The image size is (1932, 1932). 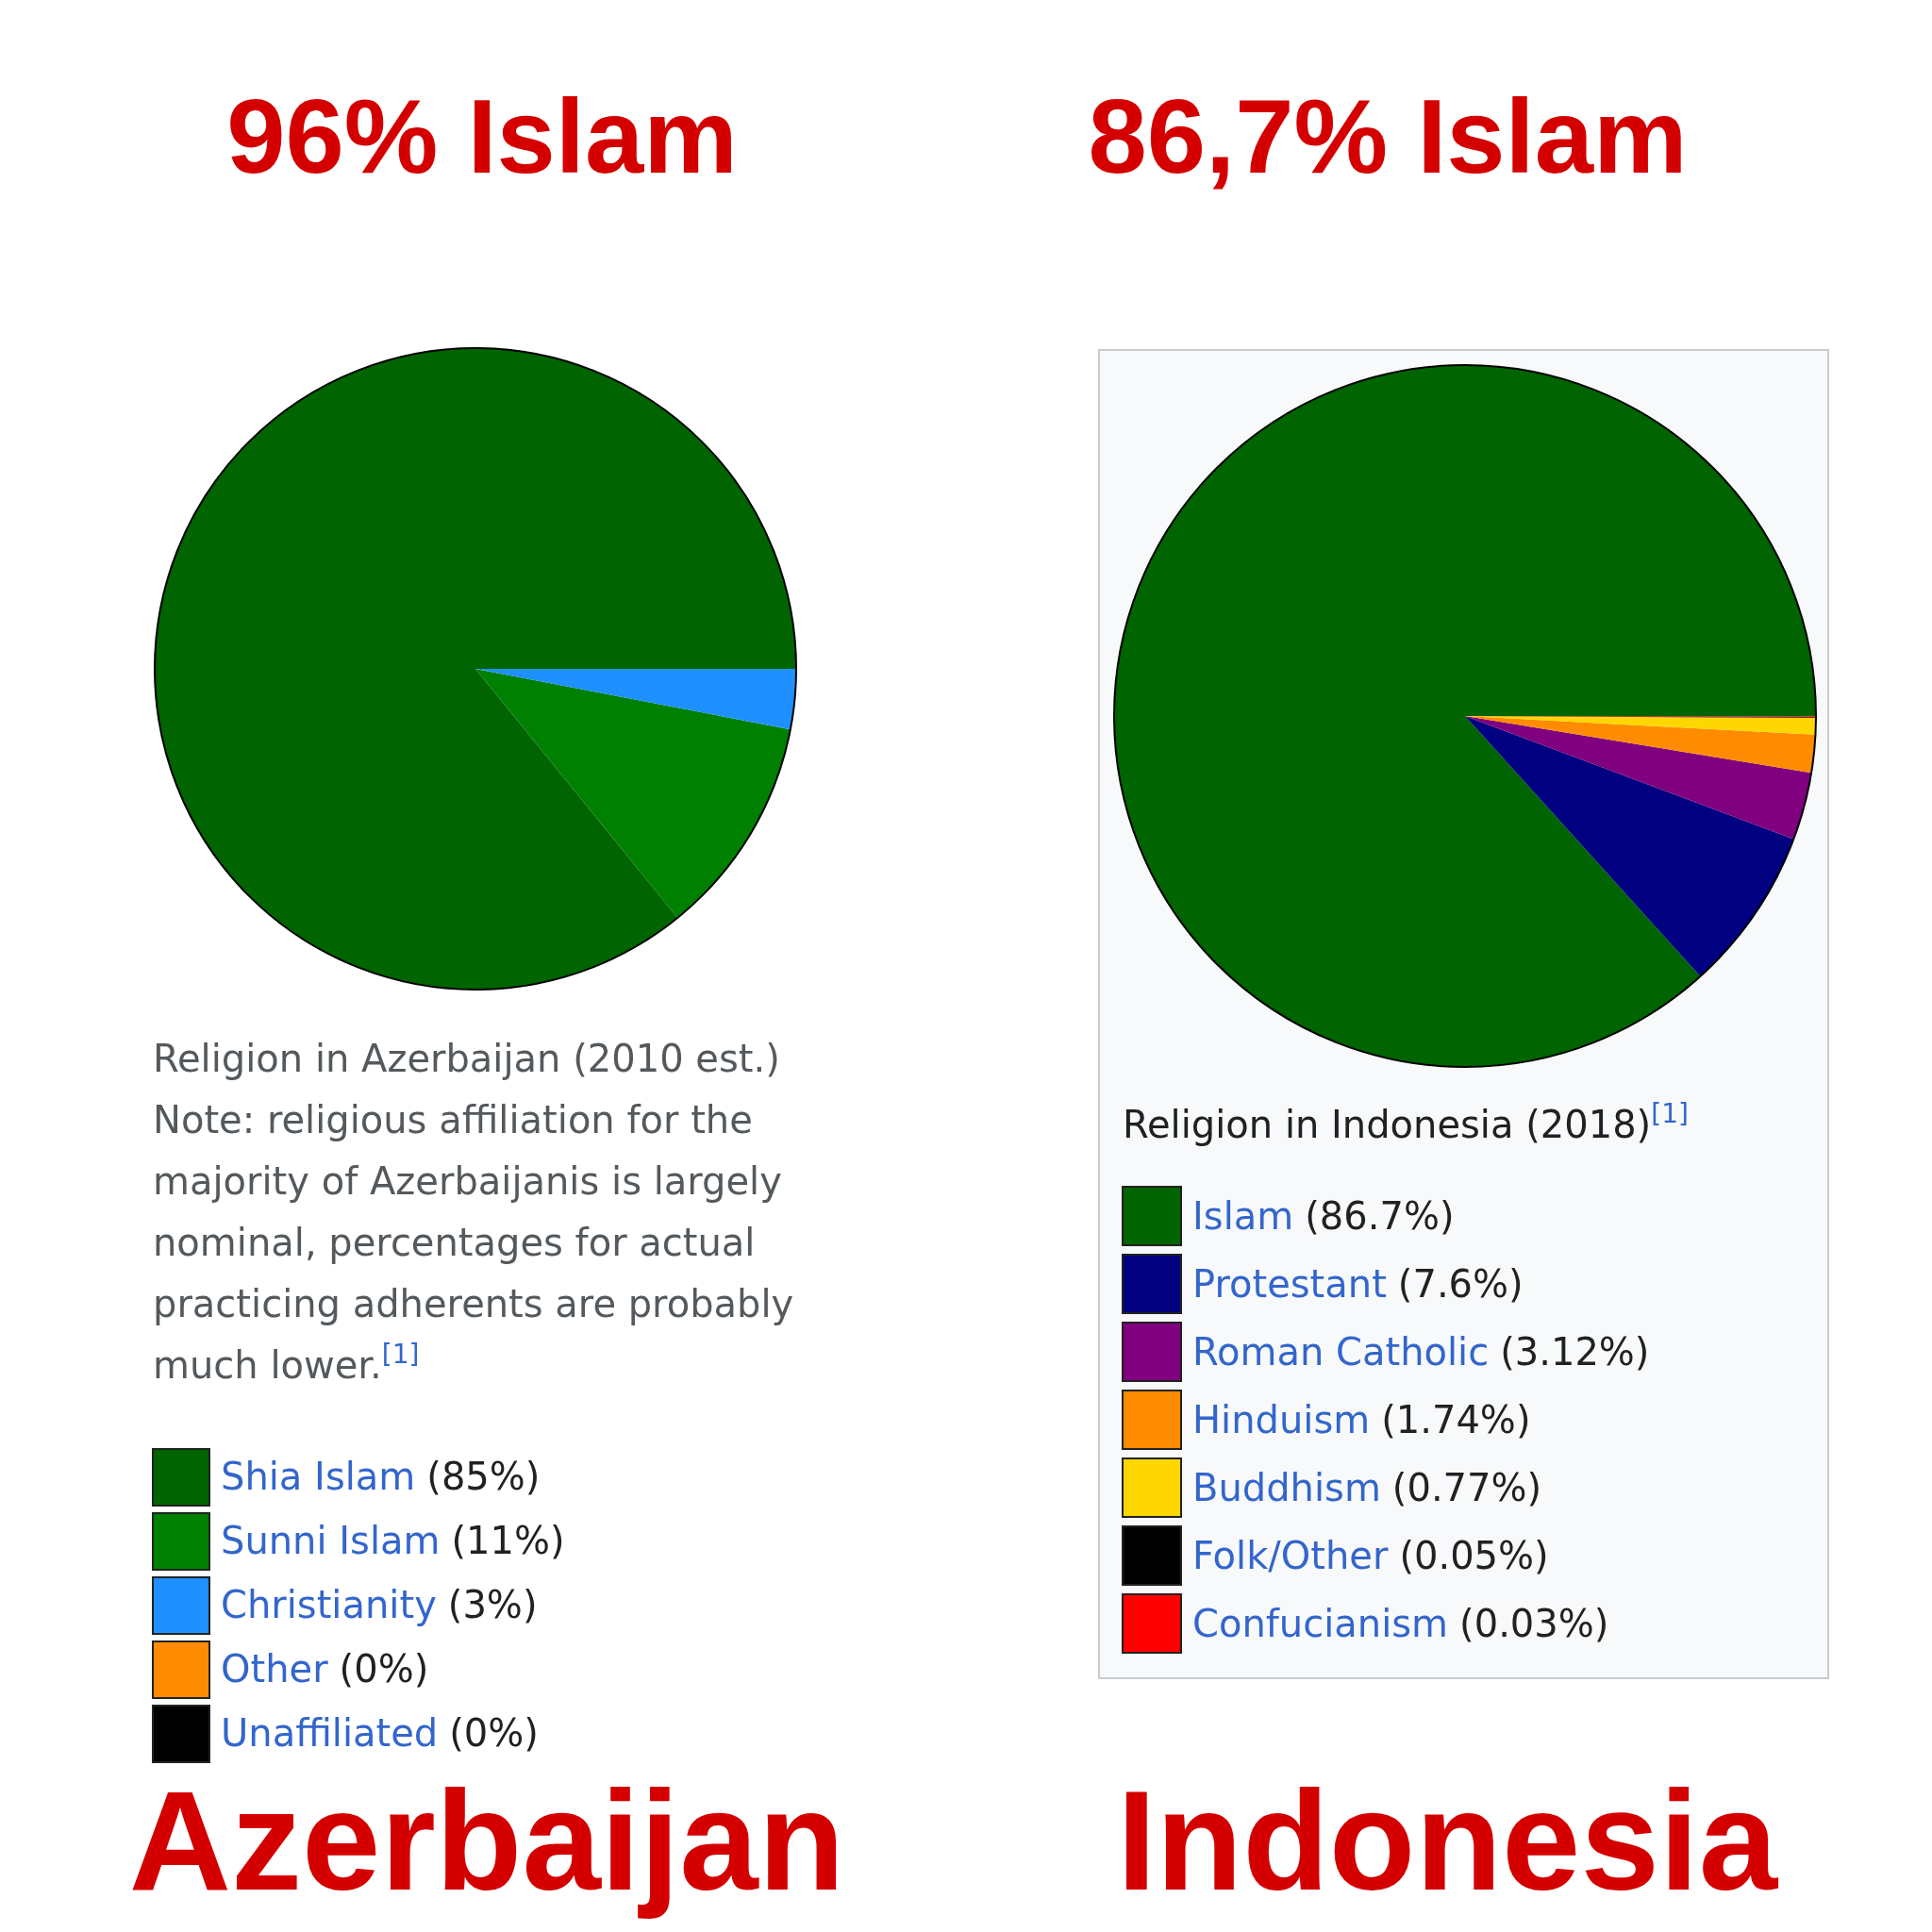 I want to click on data-label: (86.7%), so click(x=1380, y=1216).